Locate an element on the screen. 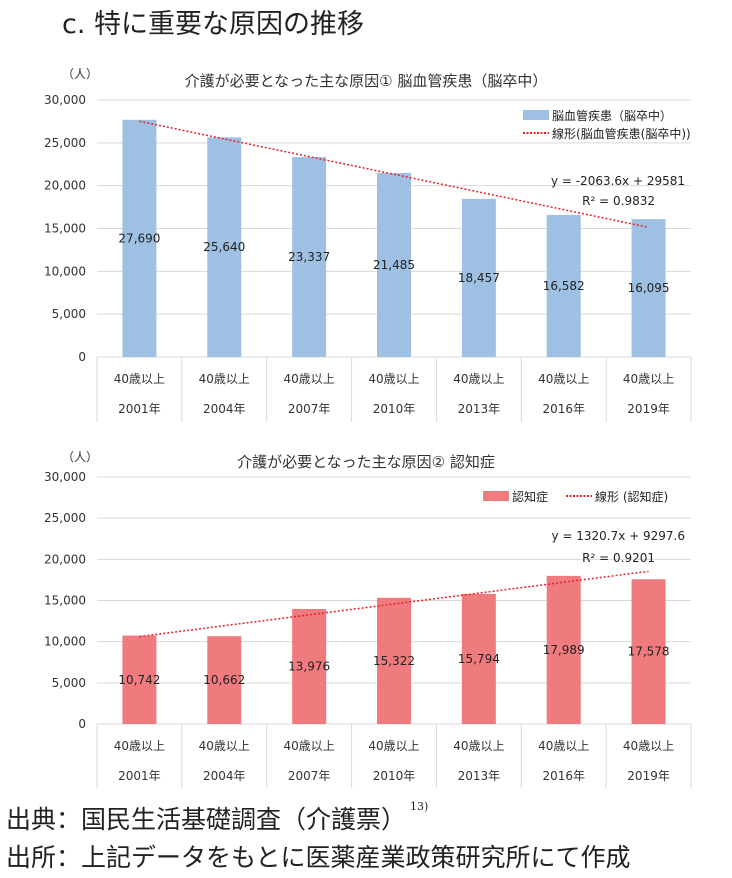 This screenshot has height=878, width=732. legend-label-bar: 脳血管疾患（脳卒中） is located at coordinates (612, 115).